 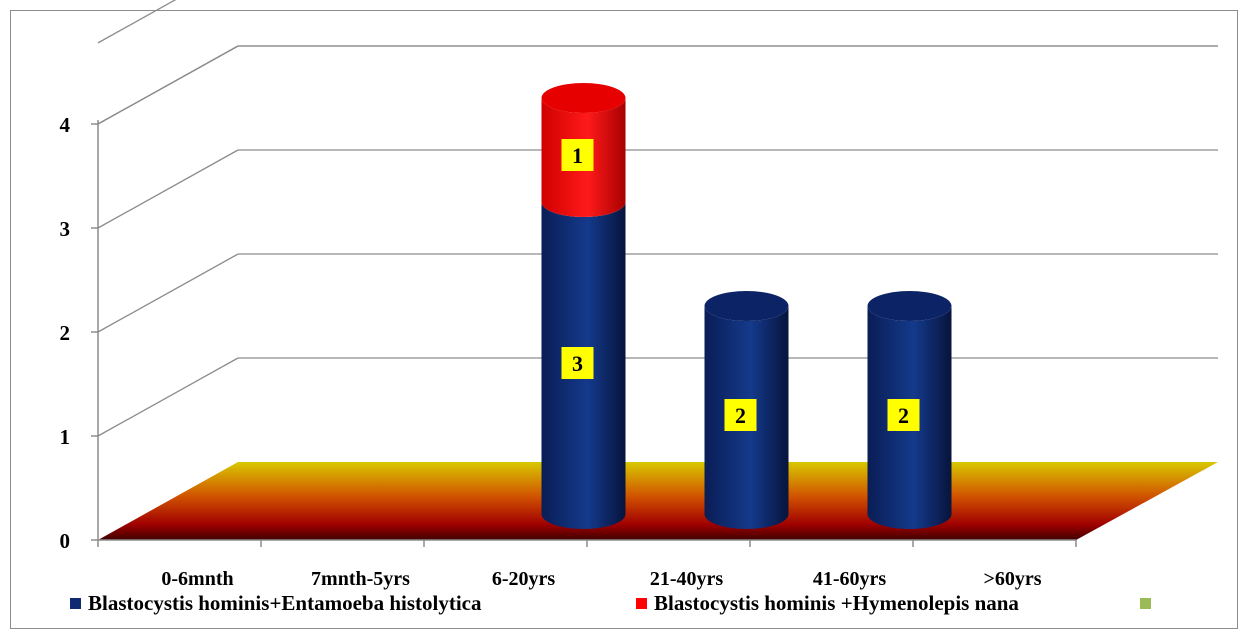 What do you see at coordinates (360, 579) in the screenshot?
I see `x-tick-label: 7mnth-5yrs` at bounding box center [360, 579].